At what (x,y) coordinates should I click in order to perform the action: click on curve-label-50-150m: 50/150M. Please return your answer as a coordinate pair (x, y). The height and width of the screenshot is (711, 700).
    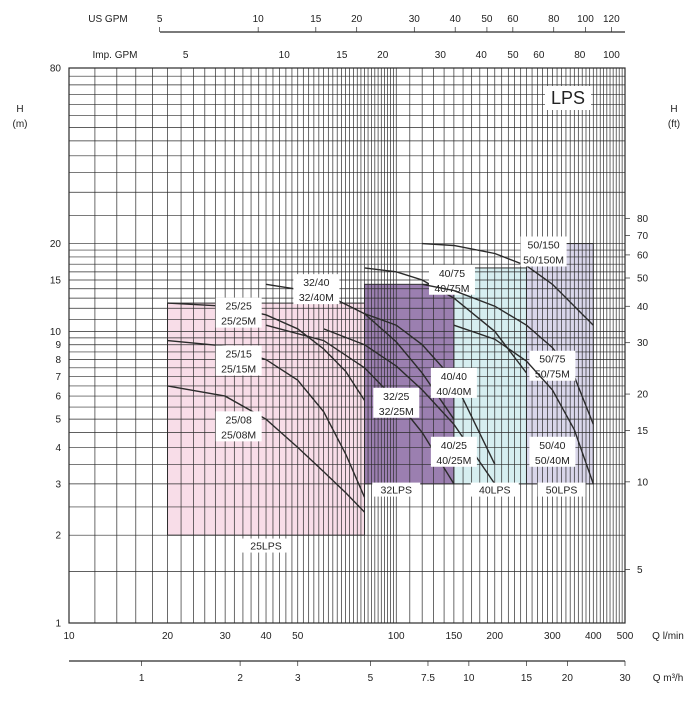
    Looking at the image, I should click on (543, 260).